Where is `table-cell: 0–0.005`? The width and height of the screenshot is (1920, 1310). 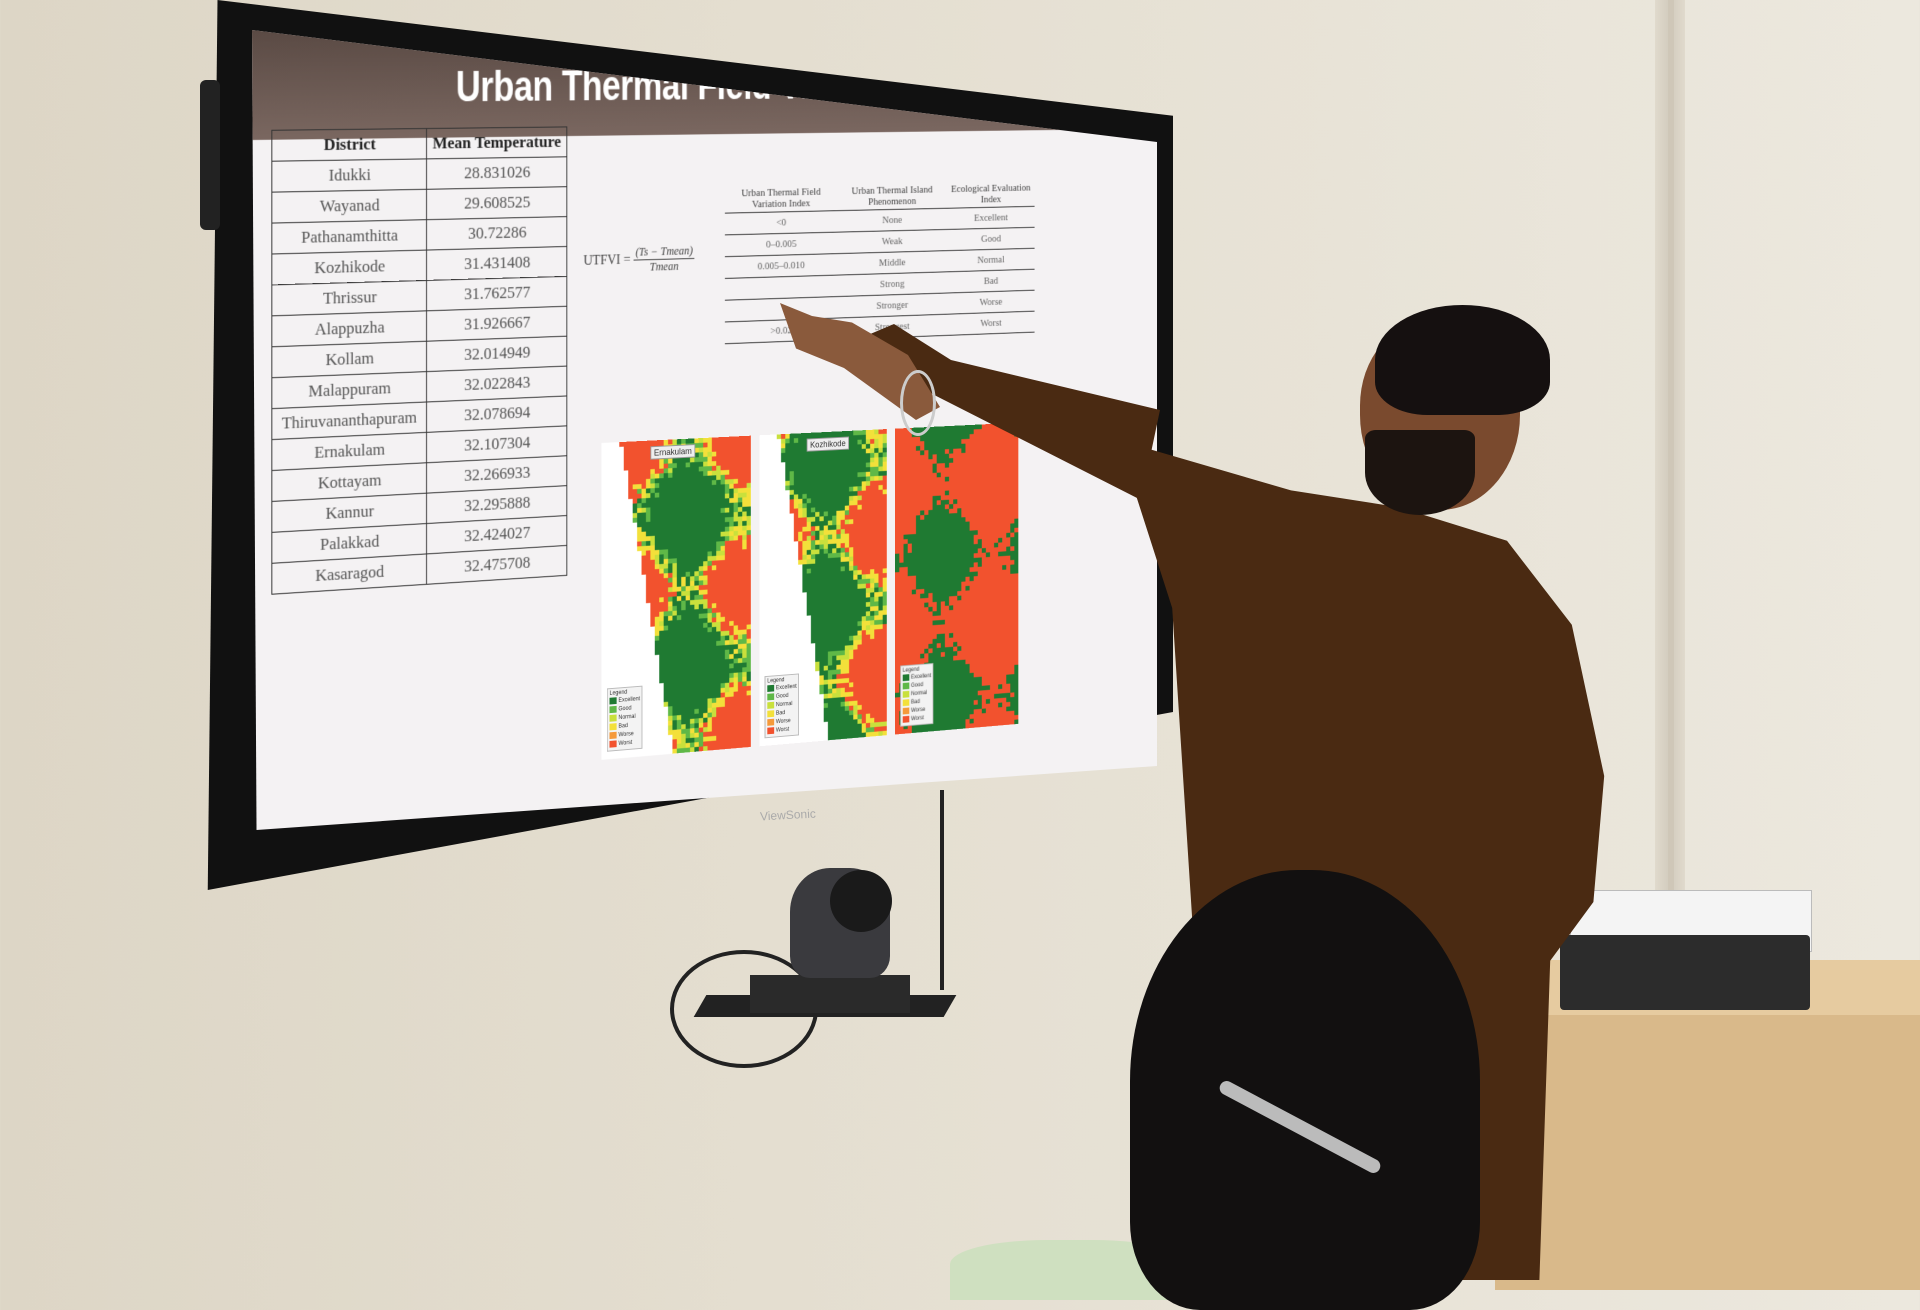 table-cell: 0–0.005 is located at coordinates (780, 244).